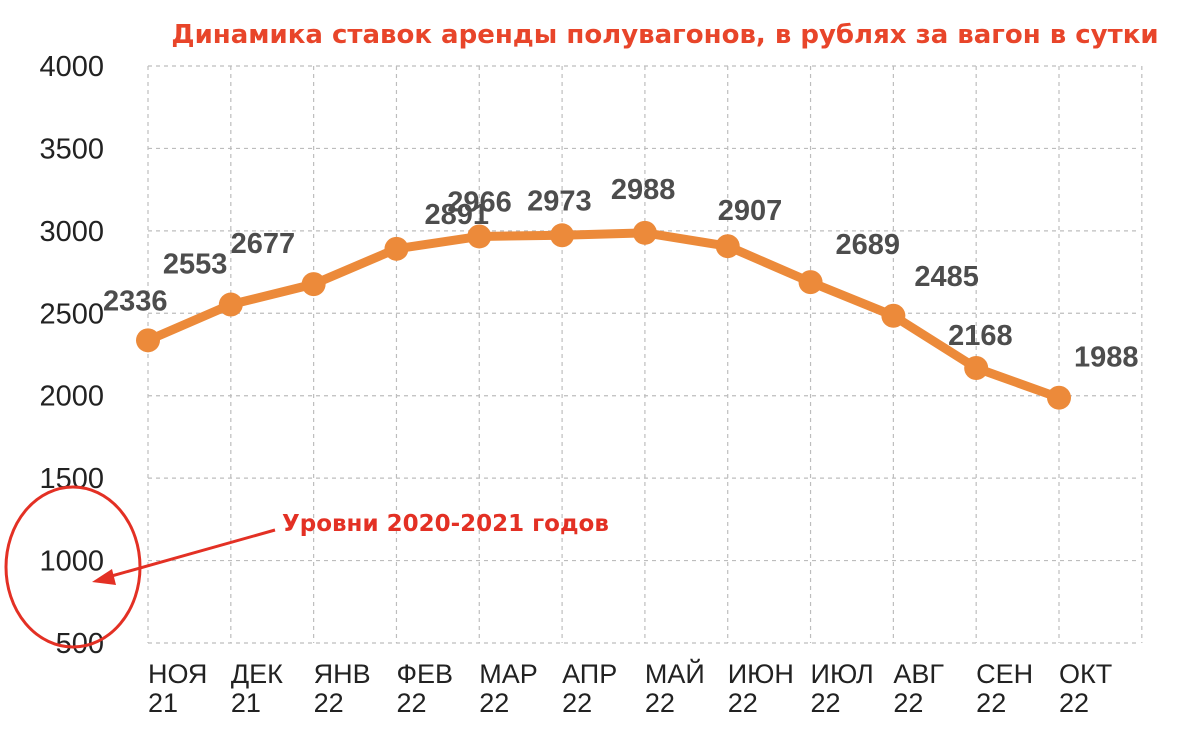 The height and width of the screenshot is (739, 1200). What do you see at coordinates (761, 674) in the screenshot?
I see `x-tick-label-month: ИЮН` at bounding box center [761, 674].